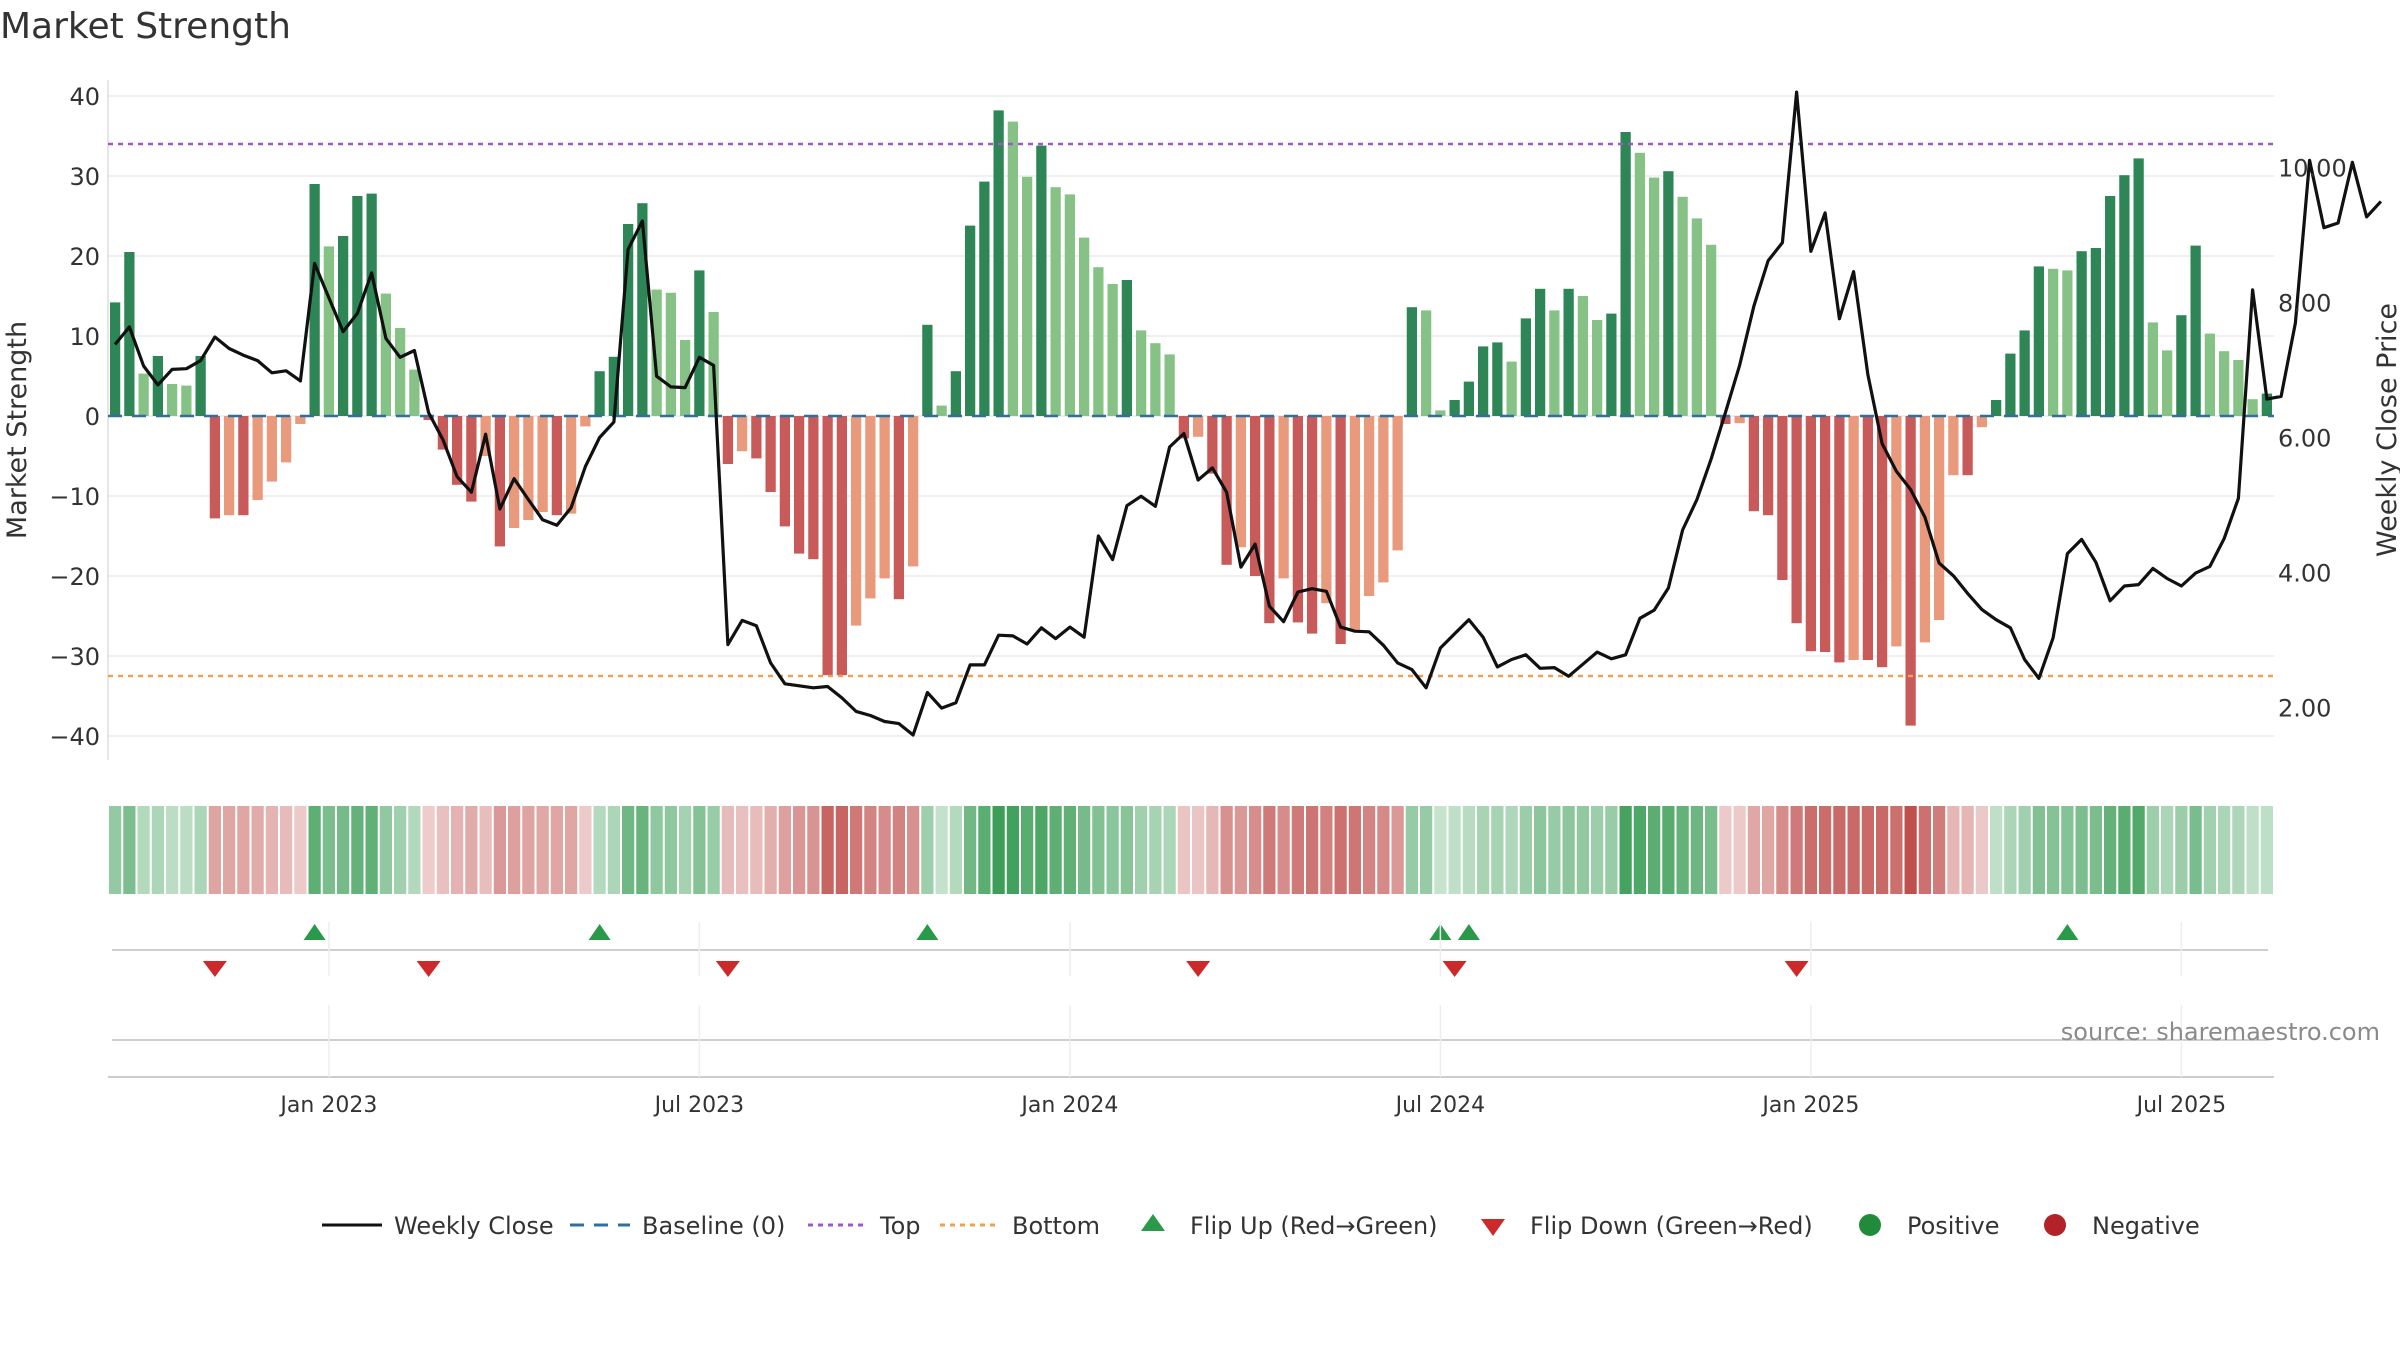  I want to click on y2-tick-label: 6.00, so click(2304, 439).